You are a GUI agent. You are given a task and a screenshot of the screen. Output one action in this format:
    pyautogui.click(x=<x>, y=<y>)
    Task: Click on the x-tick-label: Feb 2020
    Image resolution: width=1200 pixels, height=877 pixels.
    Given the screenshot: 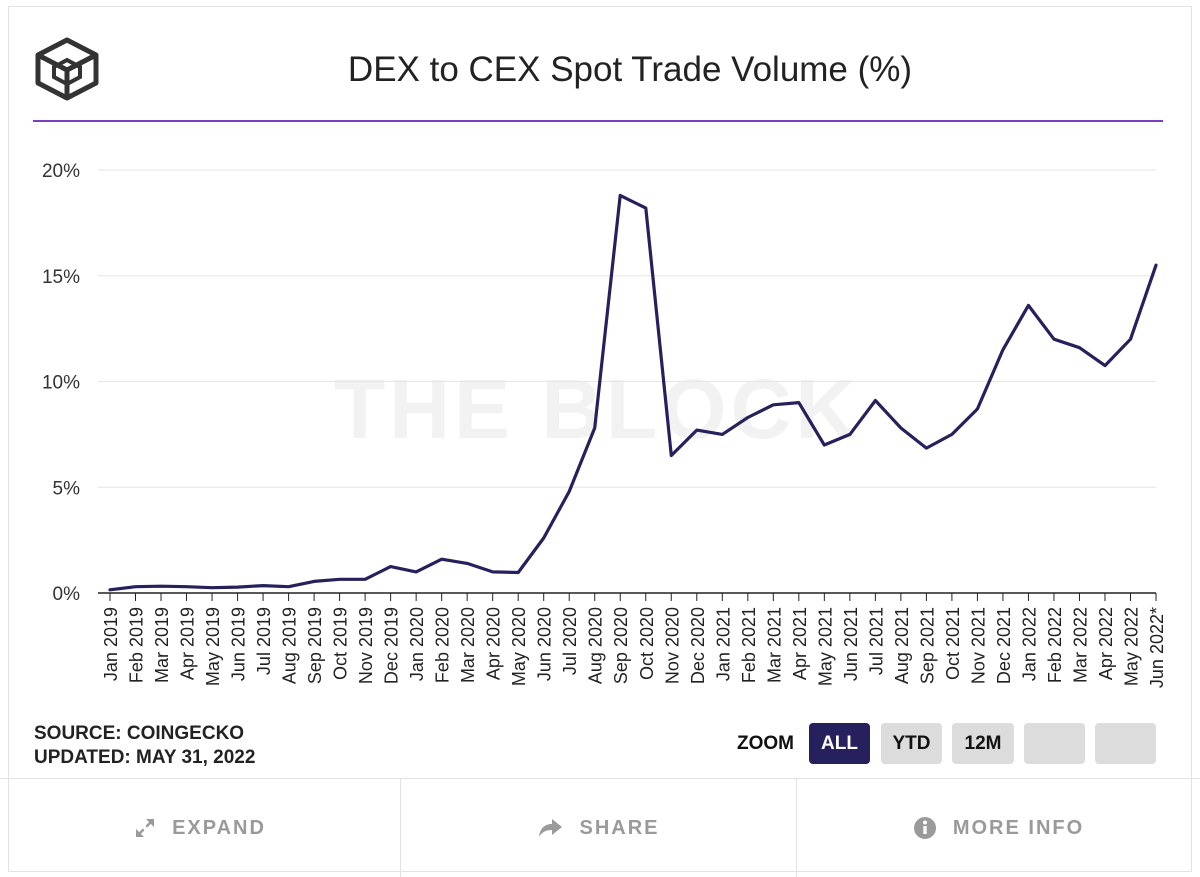 What is the action you would take?
    pyautogui.click(x=443, y=645)
    